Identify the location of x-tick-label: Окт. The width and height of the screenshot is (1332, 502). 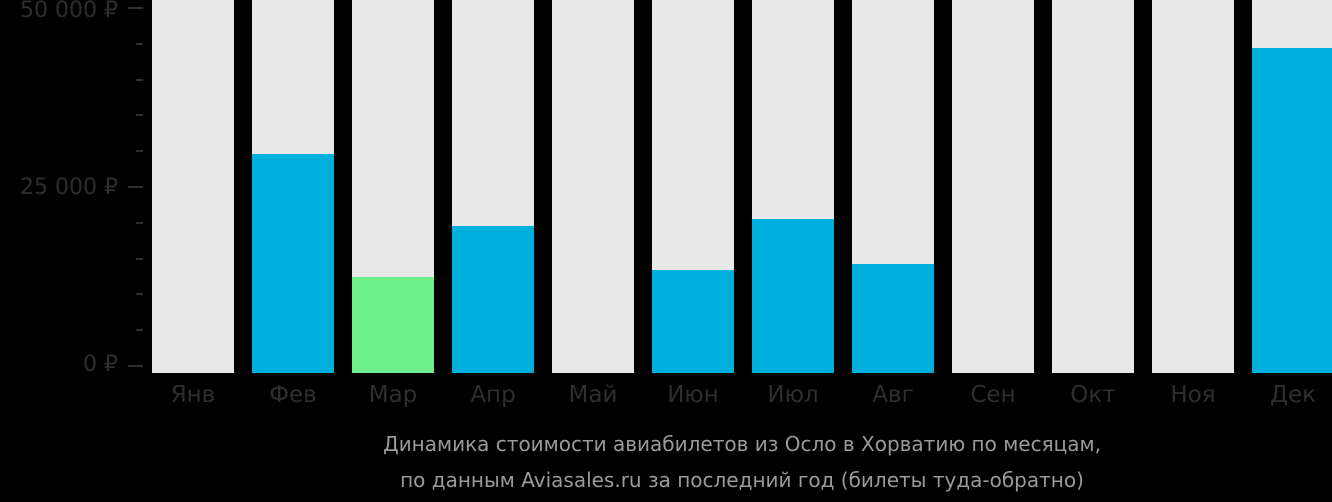
(1093, 395).